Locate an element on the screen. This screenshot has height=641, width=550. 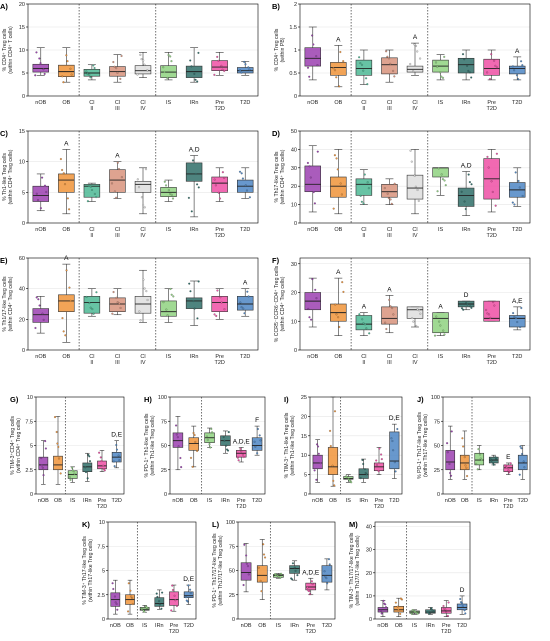
y-tick-label: 20 is located at coordinates (294, 187).